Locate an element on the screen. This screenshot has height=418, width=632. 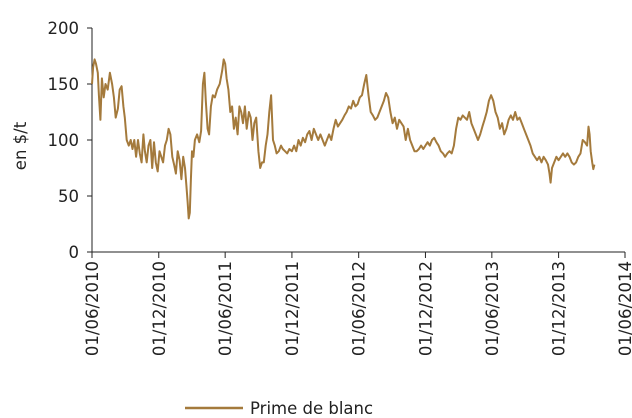
y-tick-label: 100 is located at coordinates (64, 140).